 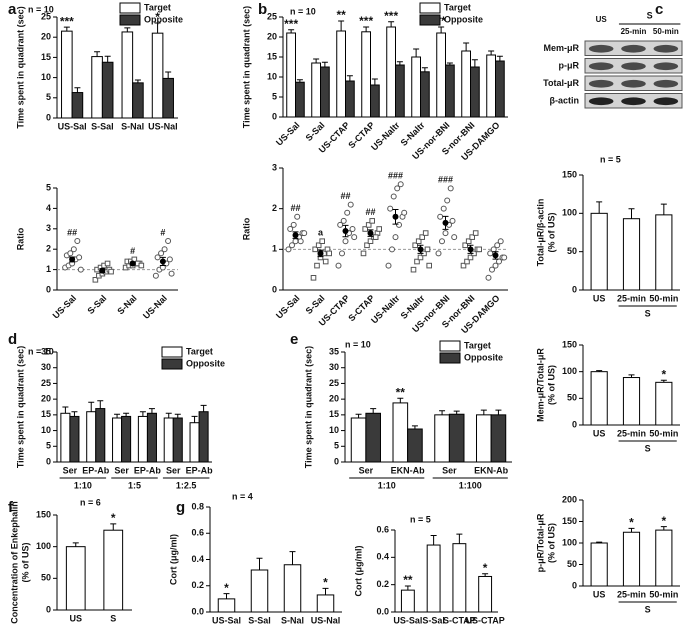 I want to click on group-label: 1:5, so click(x=134, y=485).